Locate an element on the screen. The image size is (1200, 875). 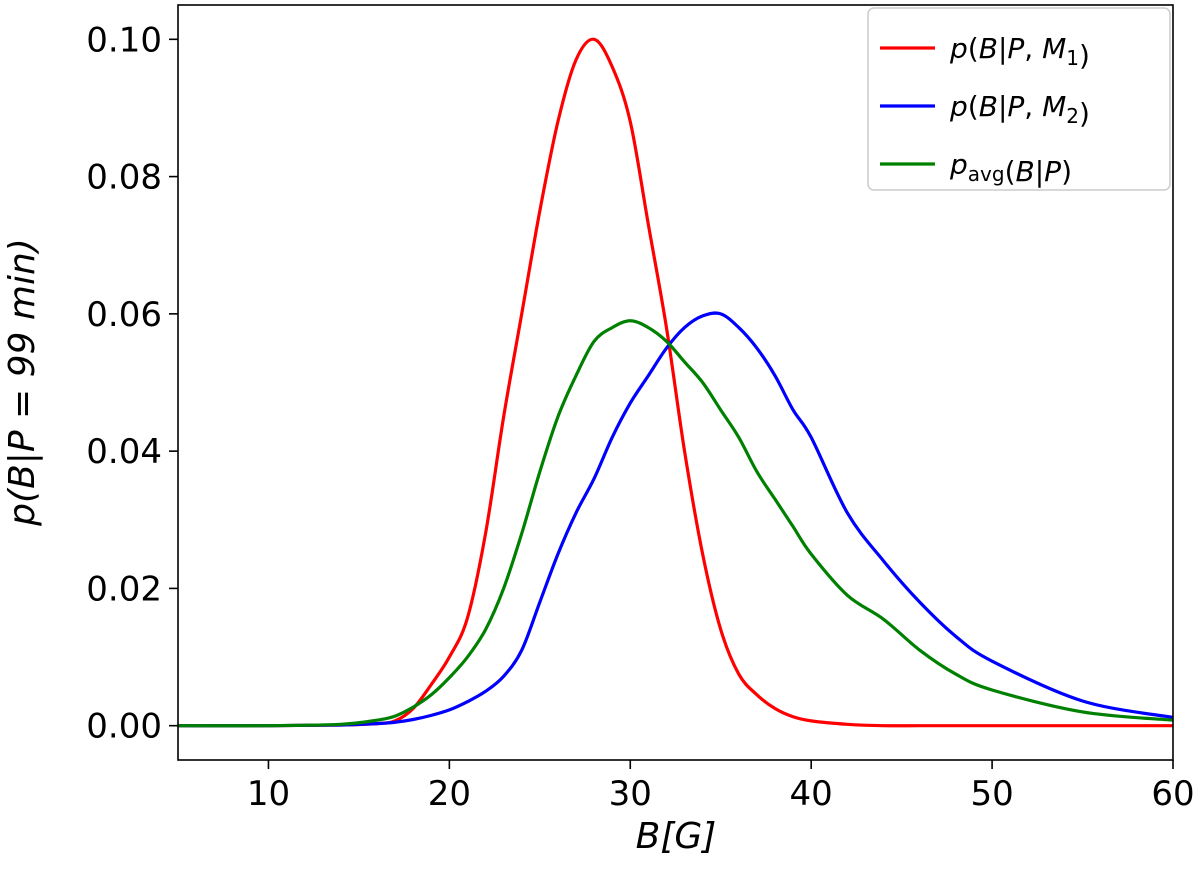
x-axis-label: B[G] is located at coordinates (676, 836).